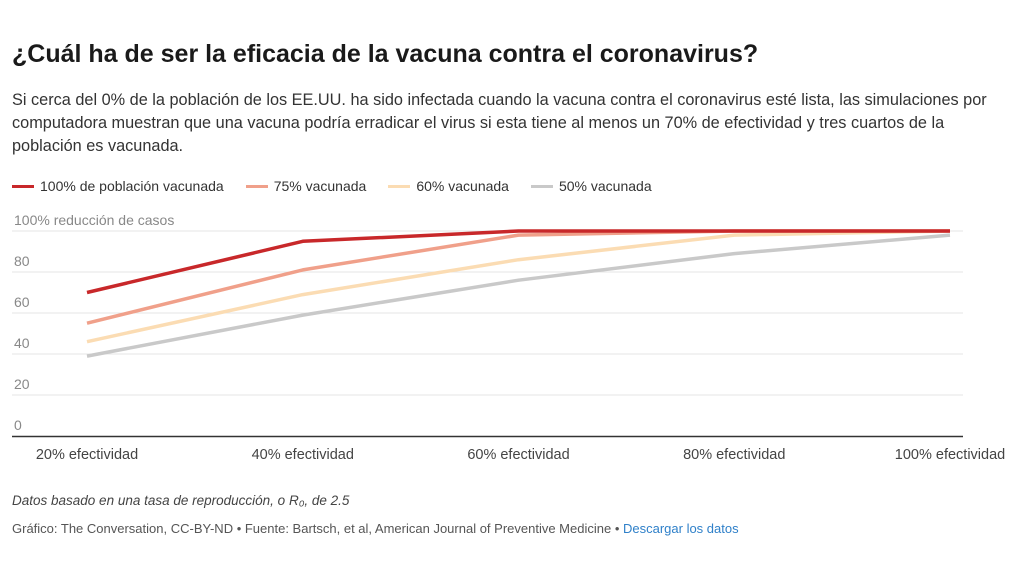 The width and height of the screenshot is (1024, 576). What do you see at coordinates (462, 186) in the screenshot?
I see `legend-label-60: 60% vacunada` at bounding box center [462, 186].